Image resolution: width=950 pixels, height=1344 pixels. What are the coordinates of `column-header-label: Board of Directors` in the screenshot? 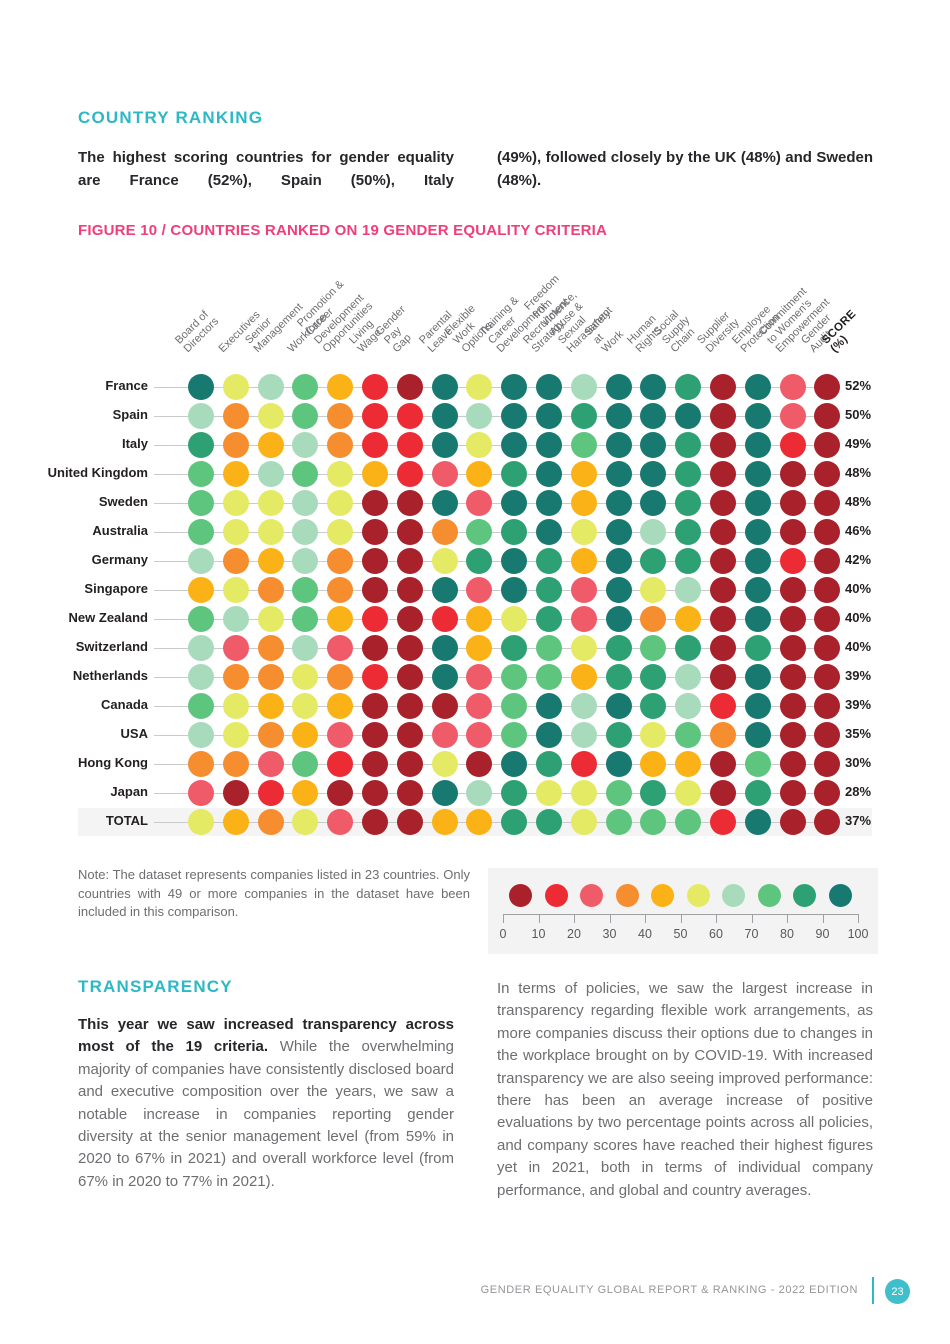 It's located at (197, 331).